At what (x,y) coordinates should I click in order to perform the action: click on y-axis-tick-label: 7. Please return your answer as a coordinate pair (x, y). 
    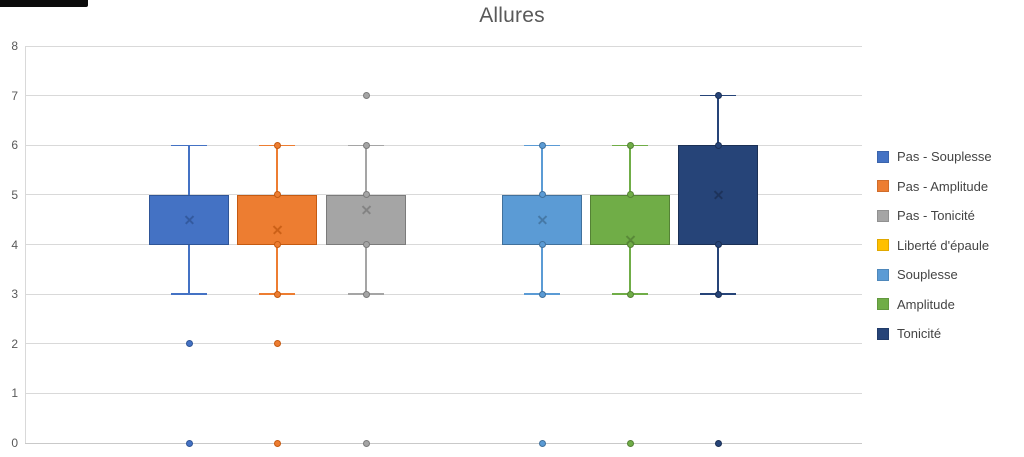
    Looking at the image, I should click on (14, 95).